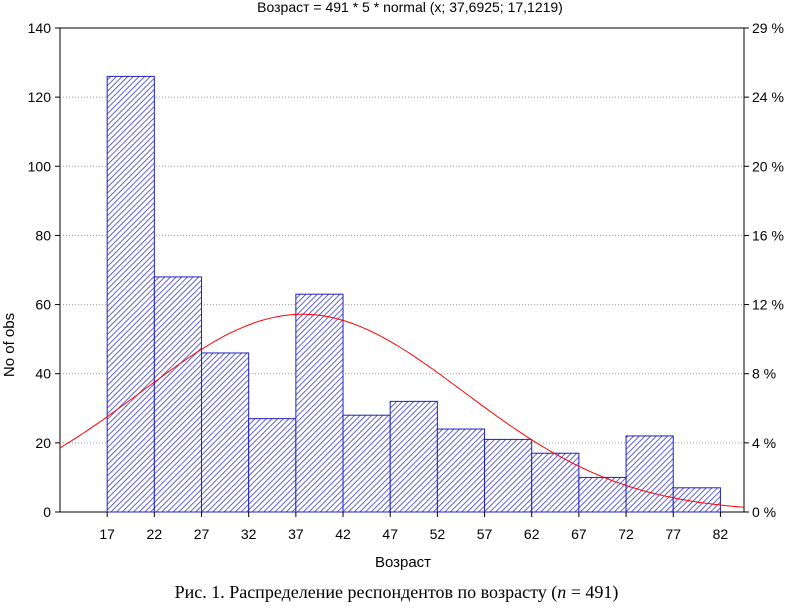 The width and height of the screenshot is (793, 609). Describe the element at coordinates (44, 270) in the screenshot. I see `y-axis-left: 0 20 40 60 80 100 120 140` at that location.